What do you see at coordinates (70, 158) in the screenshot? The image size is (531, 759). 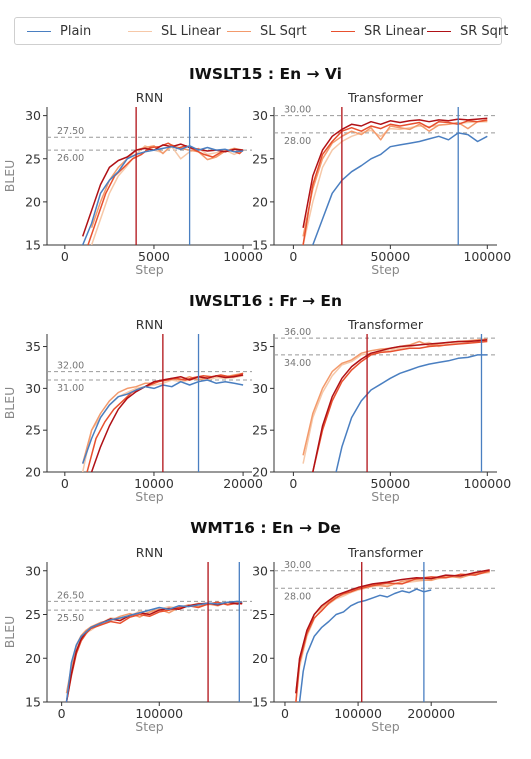 I see `reference-label-lower: 26.00` at bounding box center [70, 158].